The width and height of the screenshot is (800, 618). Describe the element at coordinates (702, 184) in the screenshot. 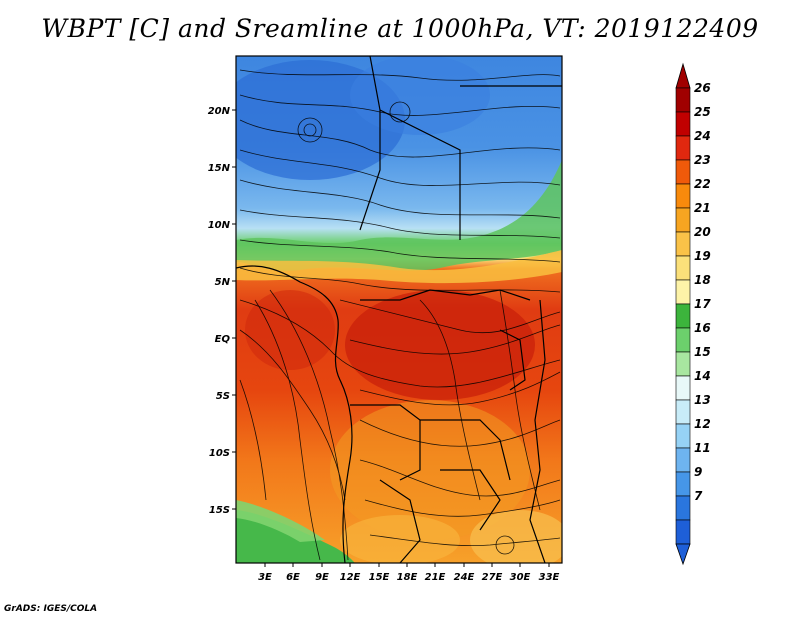

I see `colorbar-label: 22` at that location.